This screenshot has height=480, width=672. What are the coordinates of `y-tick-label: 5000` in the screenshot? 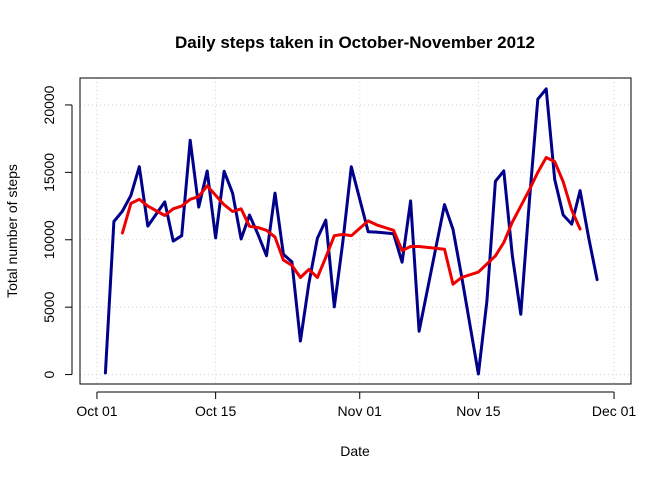 It's located at (49, 306).